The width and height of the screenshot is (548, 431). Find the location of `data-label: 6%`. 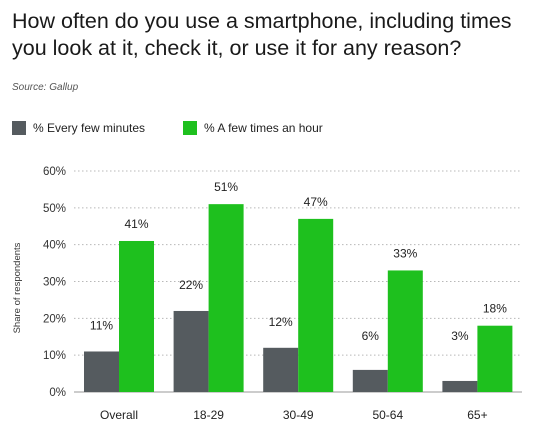

data-label: 6% is located at coordinates (371, 336).